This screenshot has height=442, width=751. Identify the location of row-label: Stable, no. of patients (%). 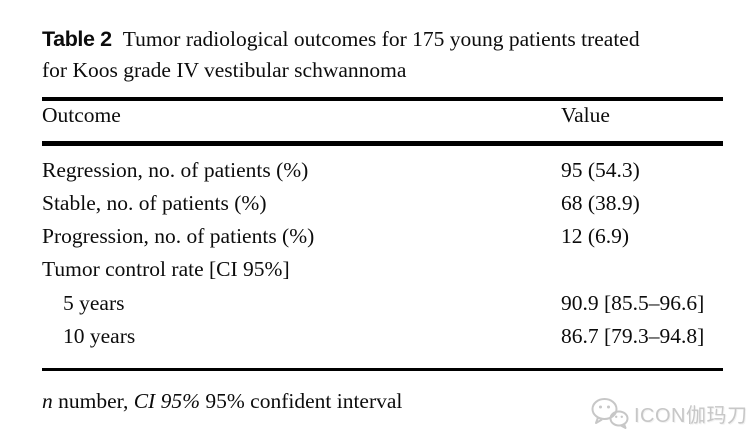
(154, 203).